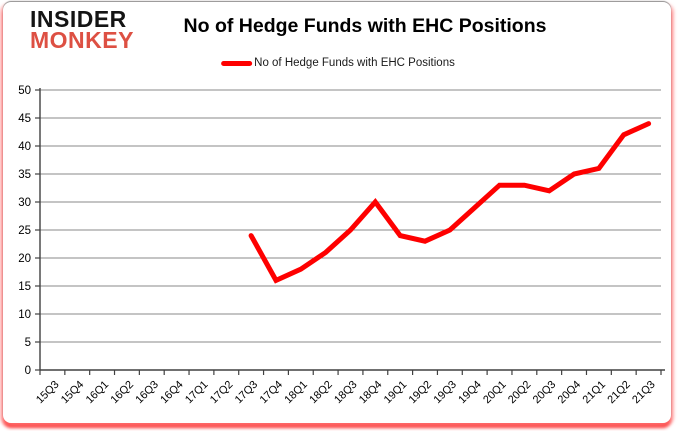 Image resolution: width=678 pixels, height=431 pixels. Describe the element at coordinates (570, 393) in the screenshot. I see `x-tick-label: 20Q4` at that location.